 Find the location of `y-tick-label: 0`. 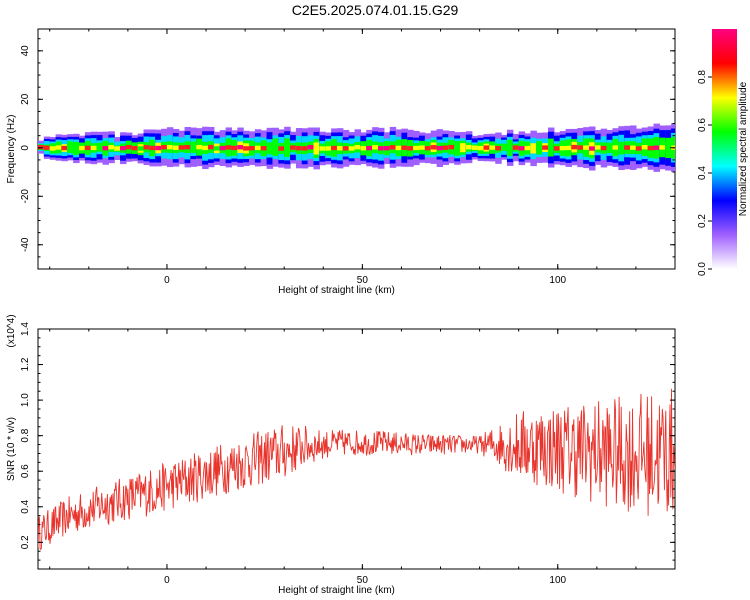

y-tick-label: 0 is located at coordinates (25, 148).